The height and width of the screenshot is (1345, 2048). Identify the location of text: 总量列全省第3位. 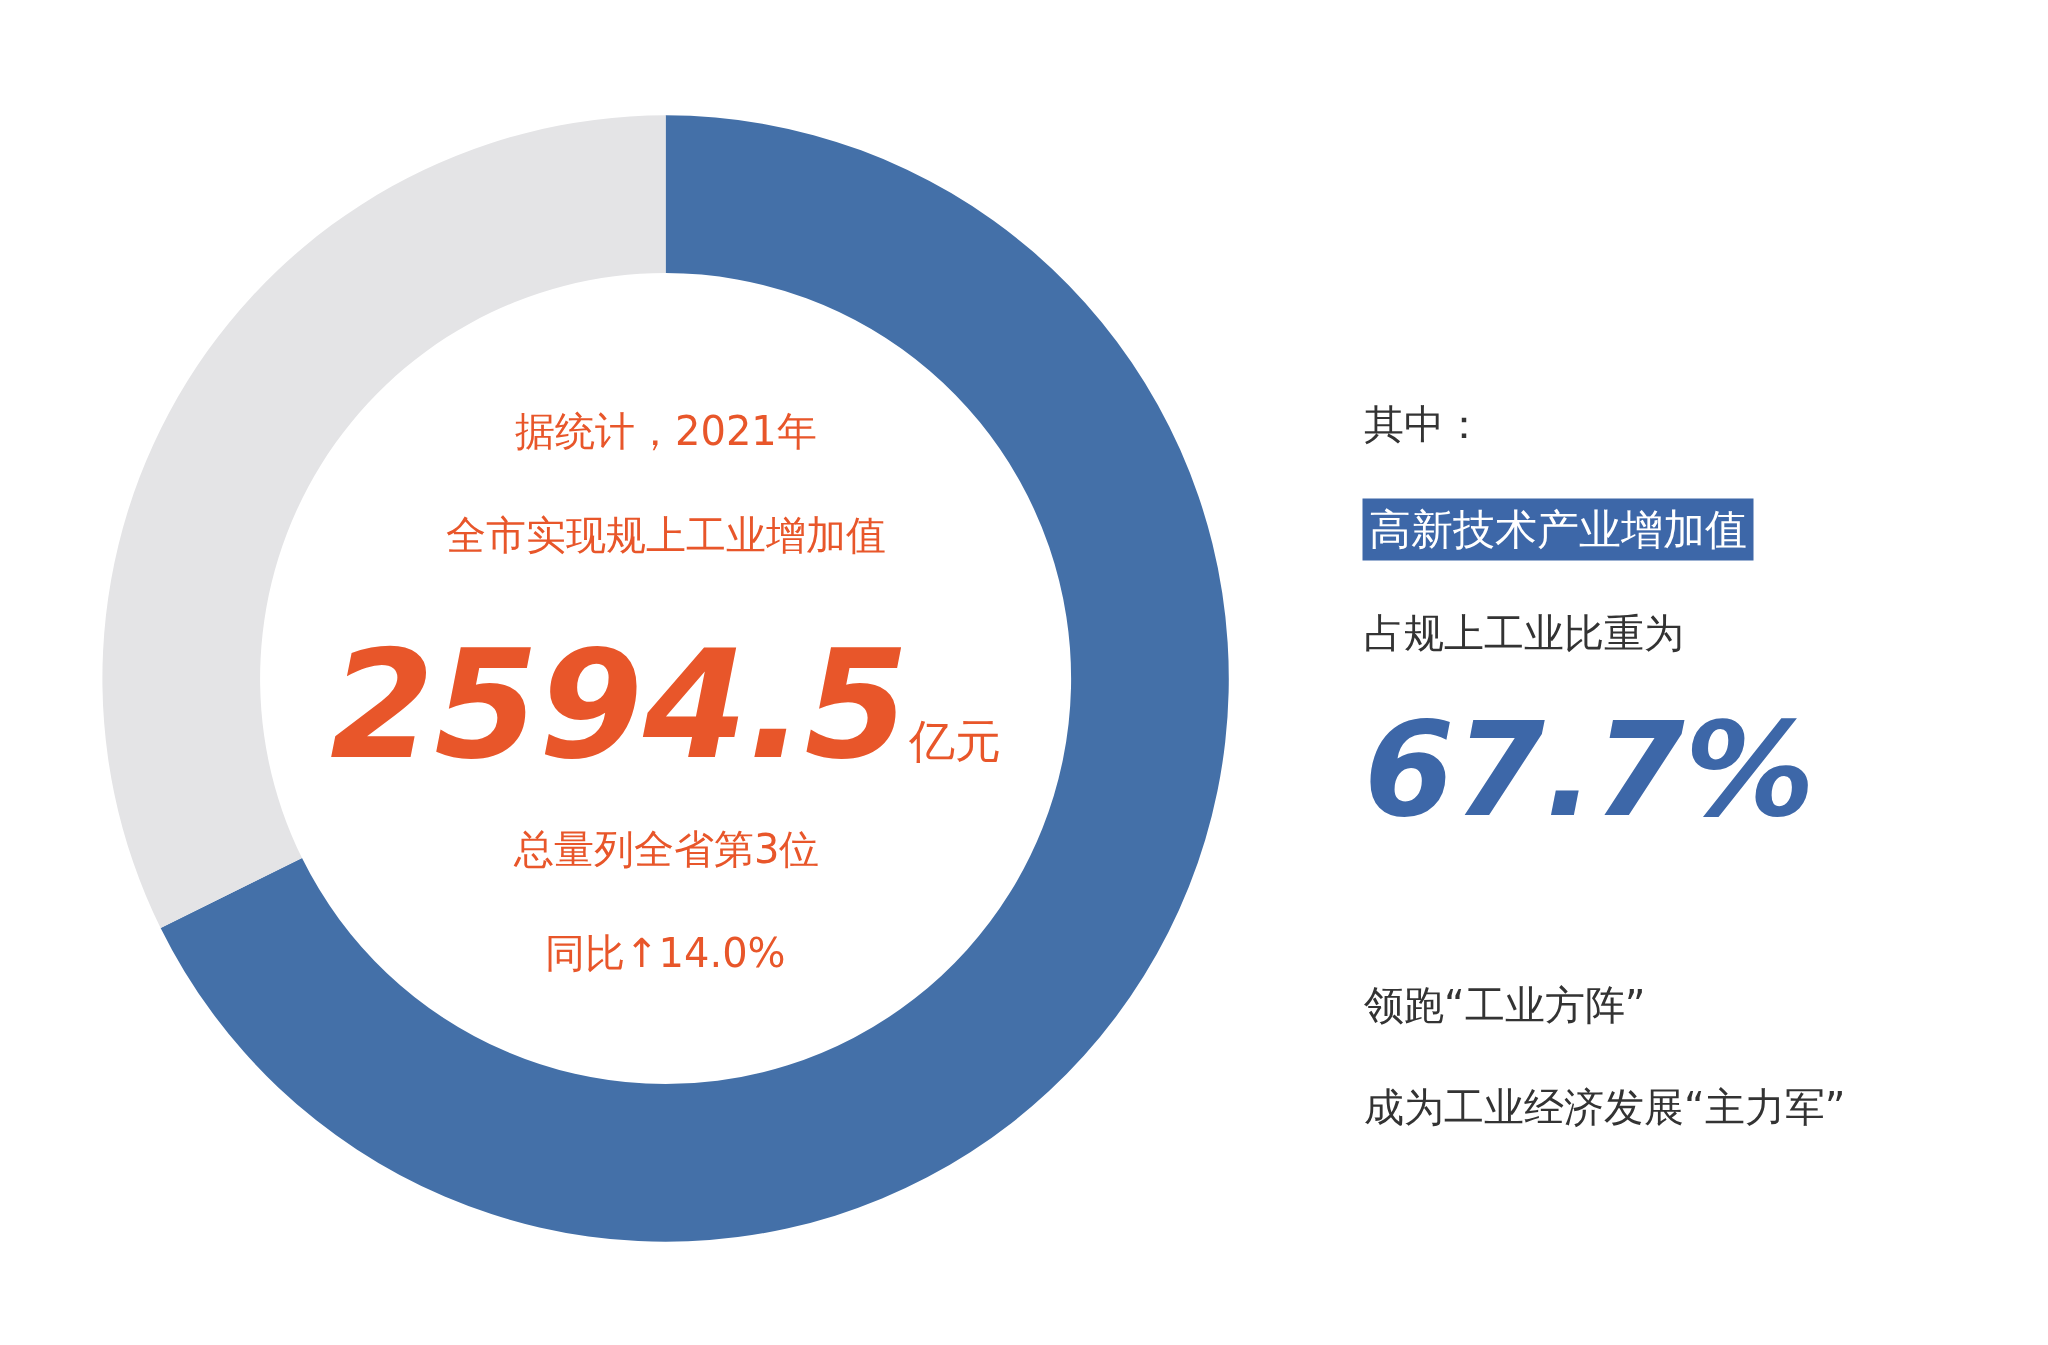
(666, 849).